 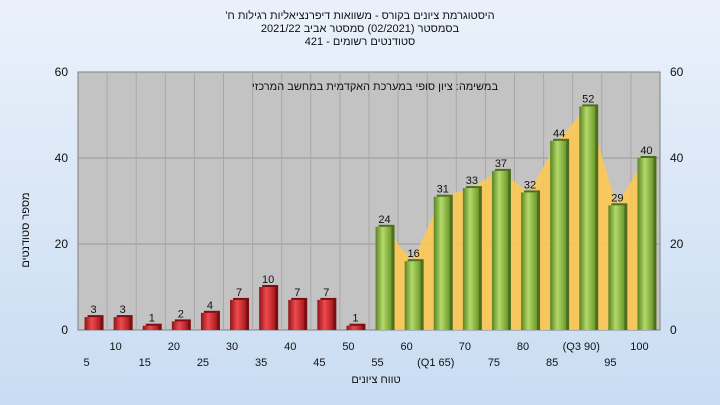 I want to click on x-tick-label: 70, so click(x=465, y=347).